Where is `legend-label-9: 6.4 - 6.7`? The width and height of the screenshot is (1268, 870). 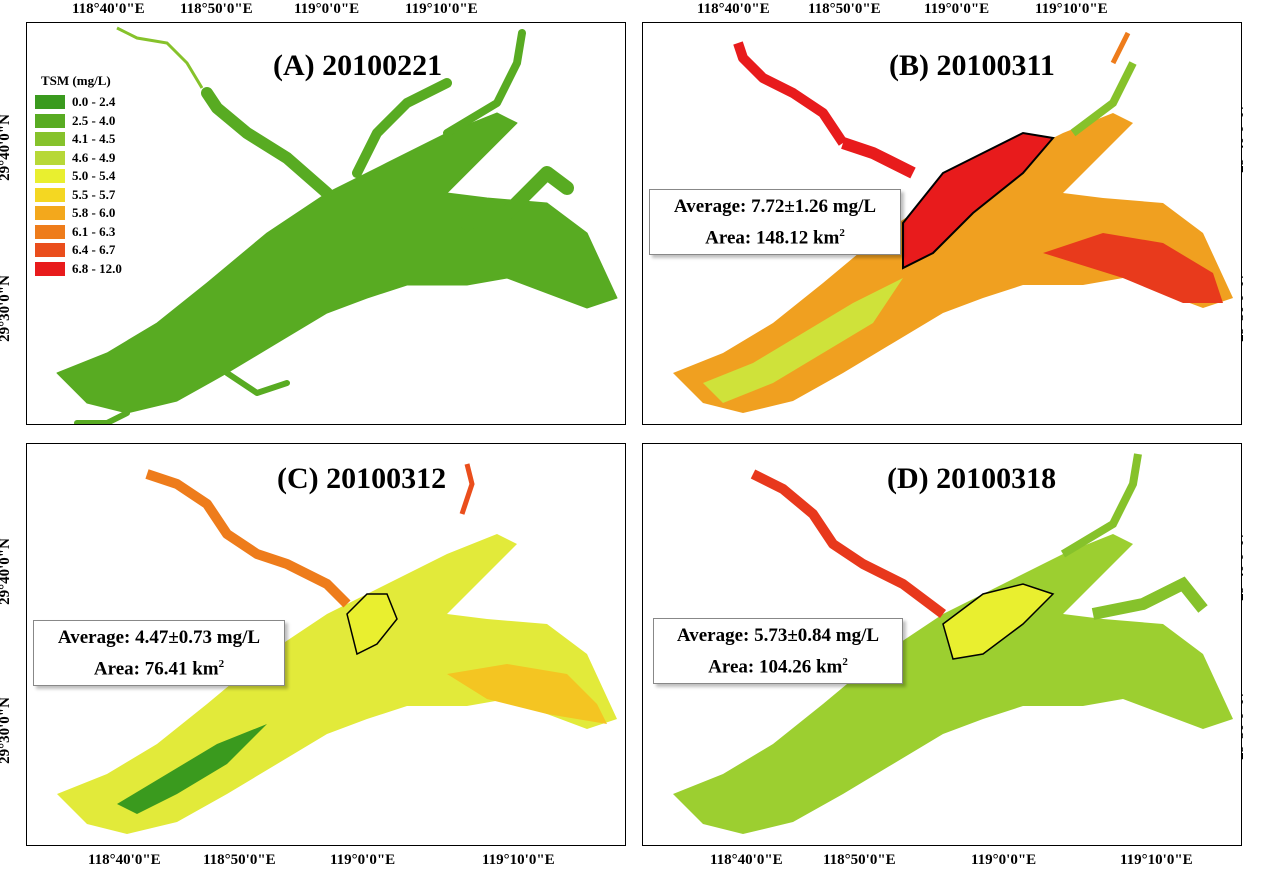
legend-label-9: 6.4 - 6.7 is located at coordinates (94, 250).